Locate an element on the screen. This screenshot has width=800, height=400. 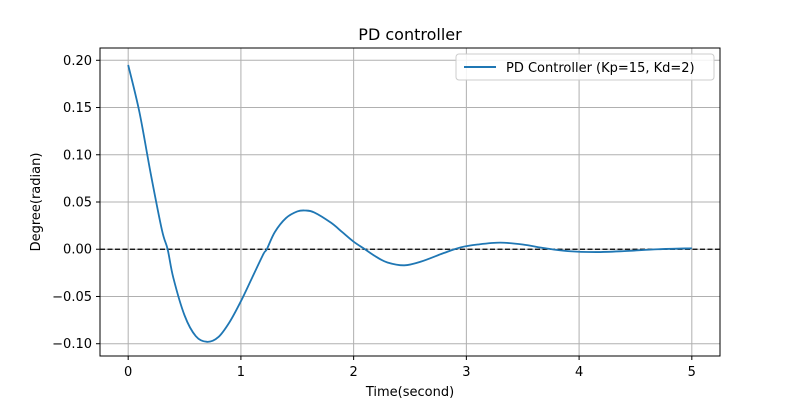
legend-box is located at coordinates (585, 67).